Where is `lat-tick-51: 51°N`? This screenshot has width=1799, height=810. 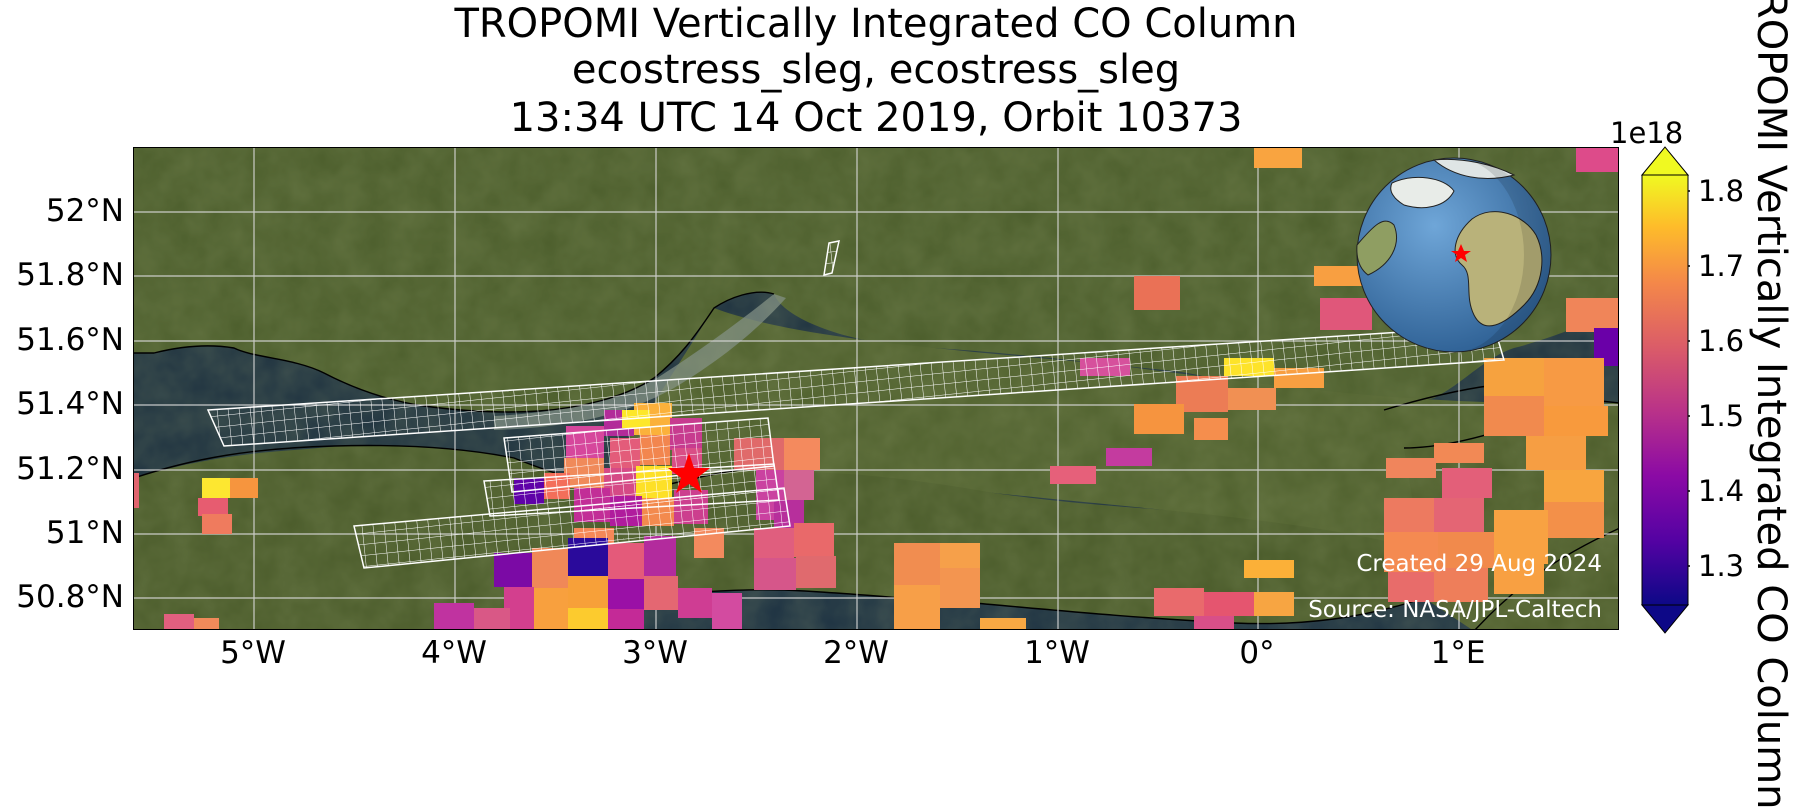 lat-tick-51: 51°N is located at coordinates (84, 533).